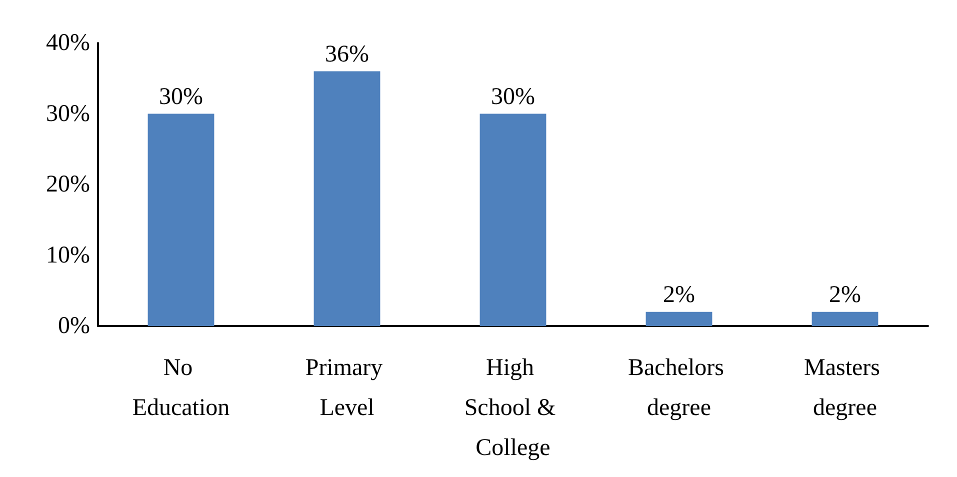 This screenshot has height=477, width=957. I want to click on x-tick-label: Primary Level, so click(347, 388).